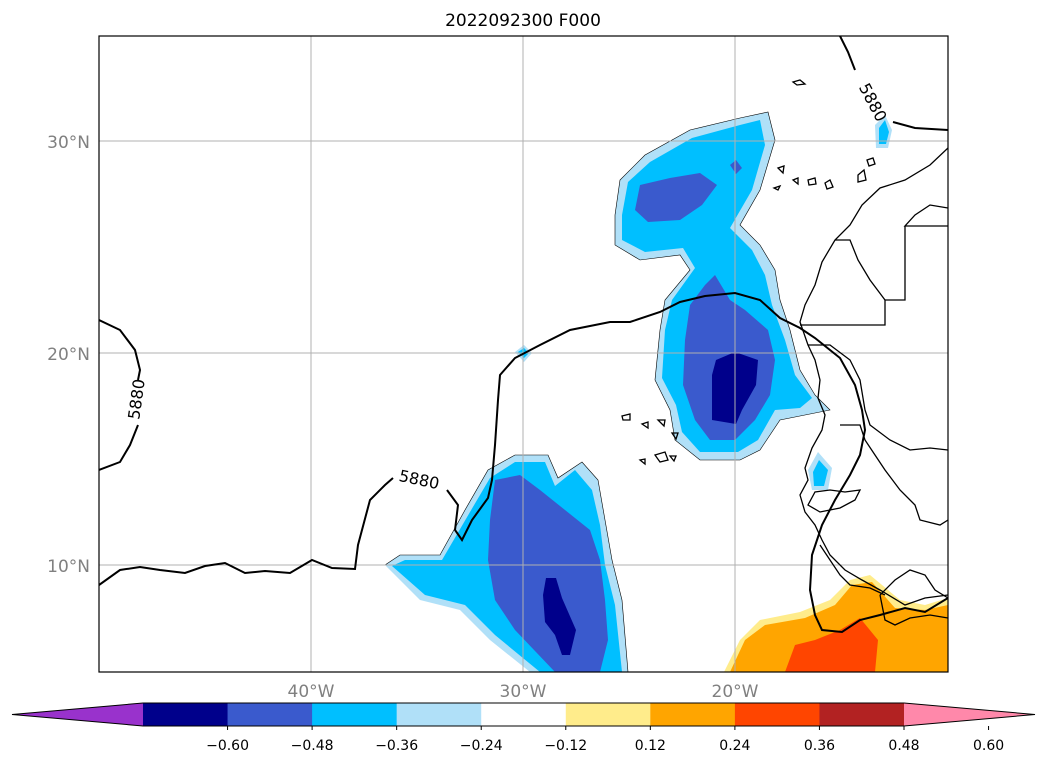 The image size is (1047, 765). What do you see at coordinates (68, 567) in the screenshot?
I see `lat-label-10n: 10°N` at bounding box center [68, 567].